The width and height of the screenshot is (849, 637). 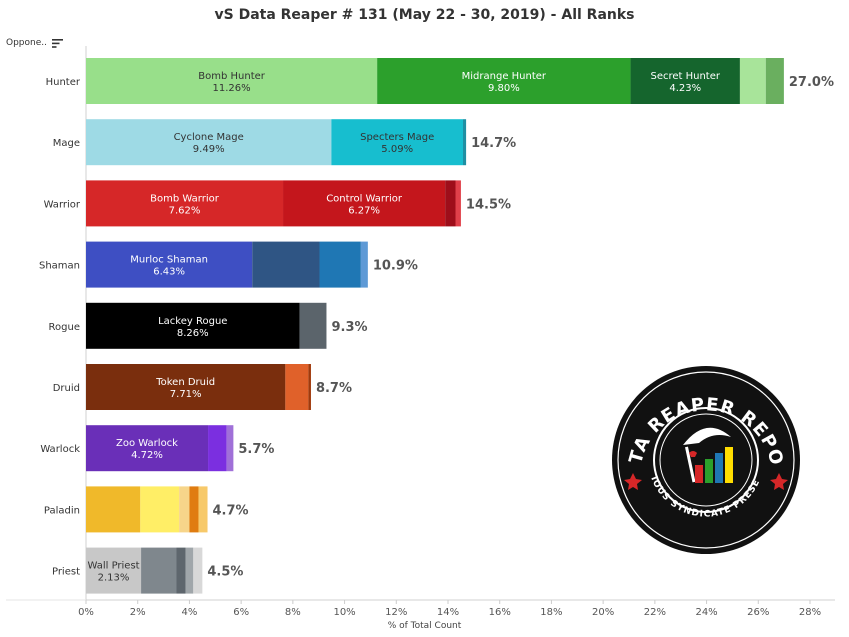 I want to click on segment-name-label: Bomb Hunter, so click(x=232, y=76).